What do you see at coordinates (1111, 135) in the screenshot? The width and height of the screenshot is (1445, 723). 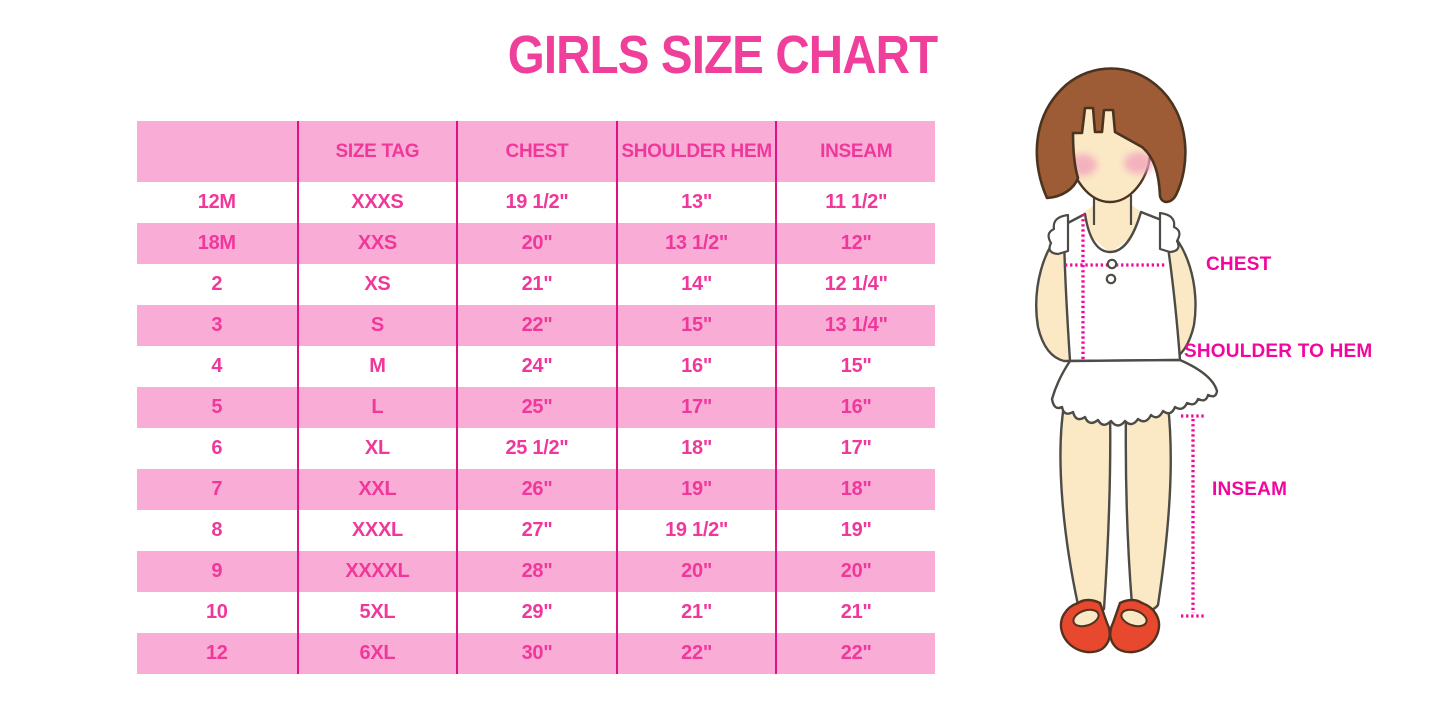 I see `hair` at bounding box center [1111, 135].